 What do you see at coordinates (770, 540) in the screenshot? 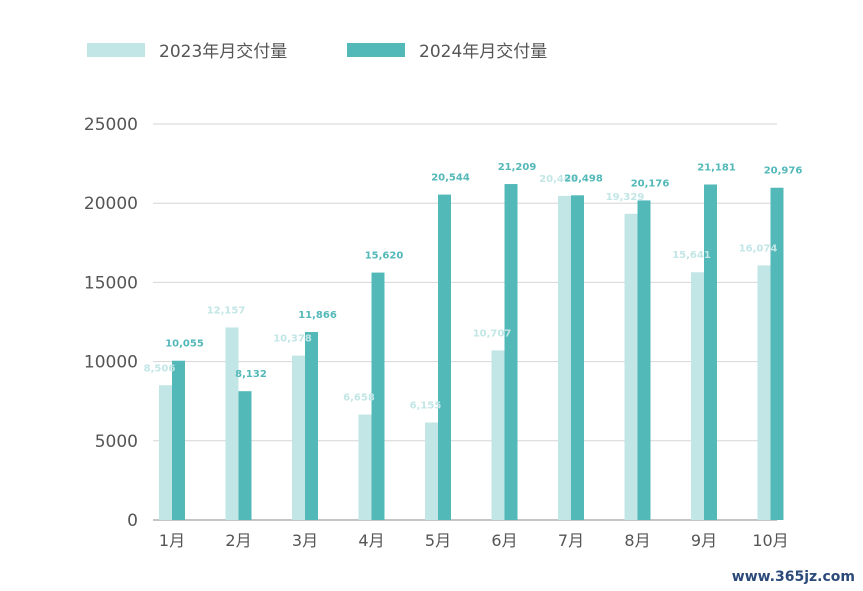
I see `x-tick-label: 10月` at bounding box center [770, 540].